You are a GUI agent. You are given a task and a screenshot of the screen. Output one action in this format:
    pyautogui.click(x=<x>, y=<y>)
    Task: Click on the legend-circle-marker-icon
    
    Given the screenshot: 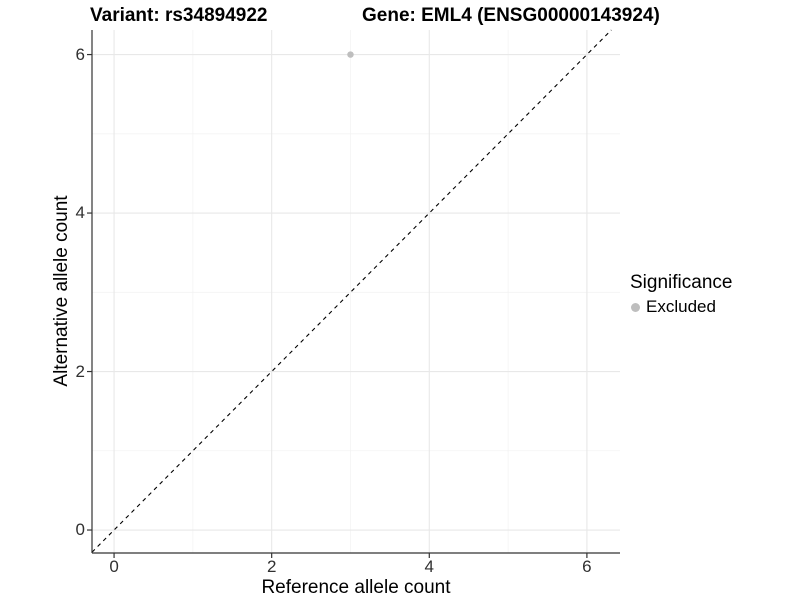 What is the action you would take?
    pyautogui.click(x=635, y=307)
    